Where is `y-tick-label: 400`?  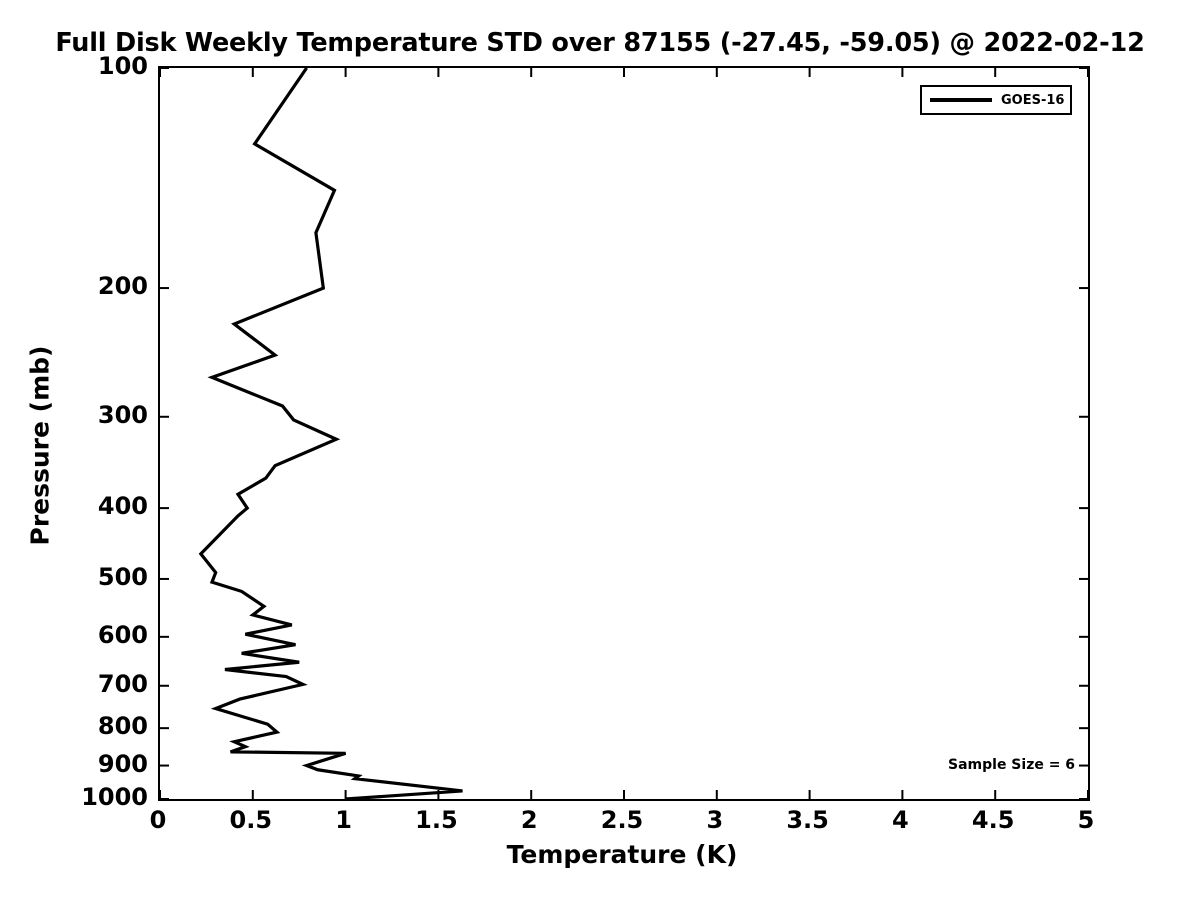
y-tick-label: 400 is located at coordinates (122, 506).